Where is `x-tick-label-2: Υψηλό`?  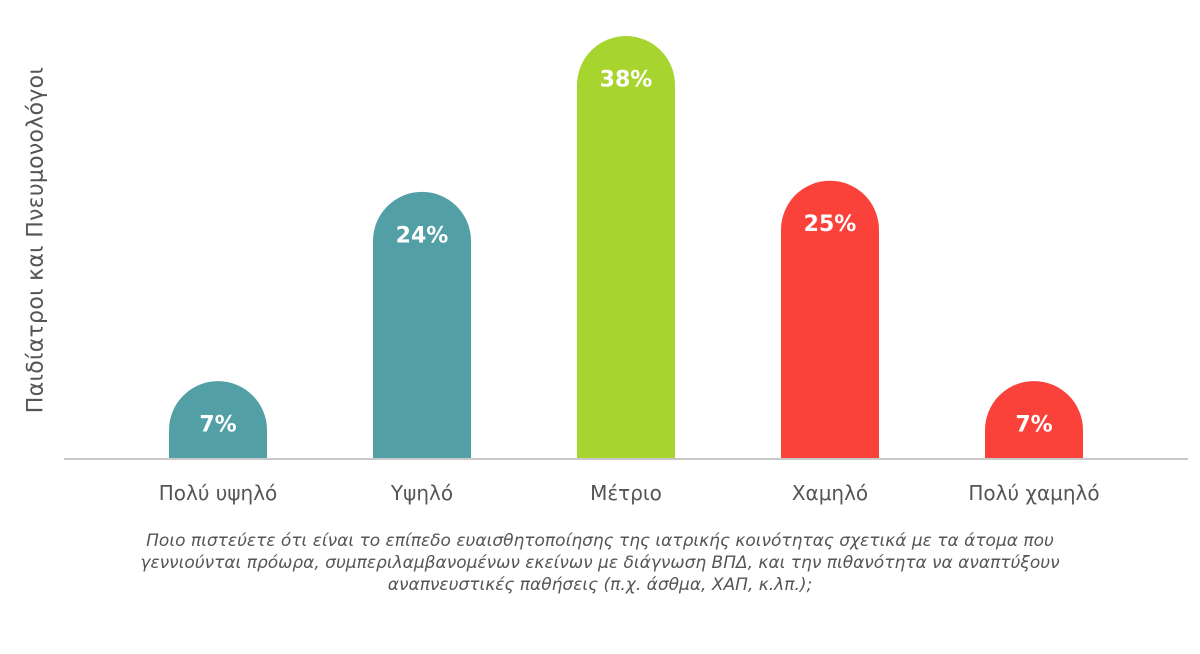
x-tick-label-2: Υψηλό is located at coordinates (421, 493).